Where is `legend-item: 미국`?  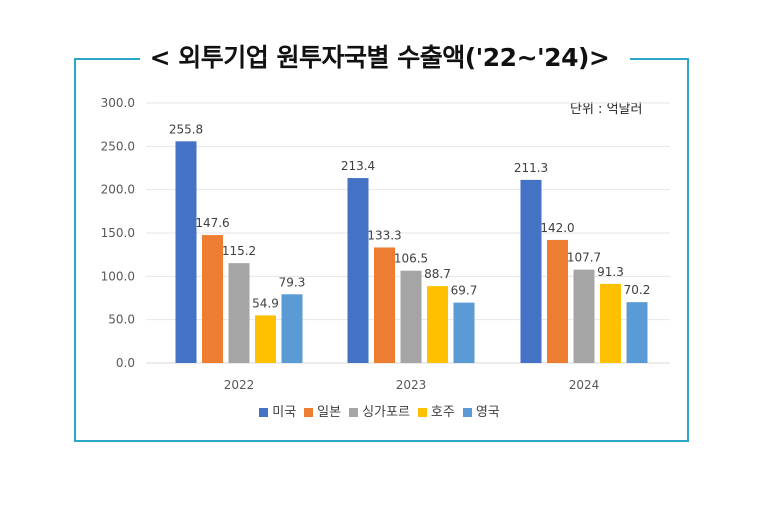
legend-item: 미국 is located at coordinates (277, 410).